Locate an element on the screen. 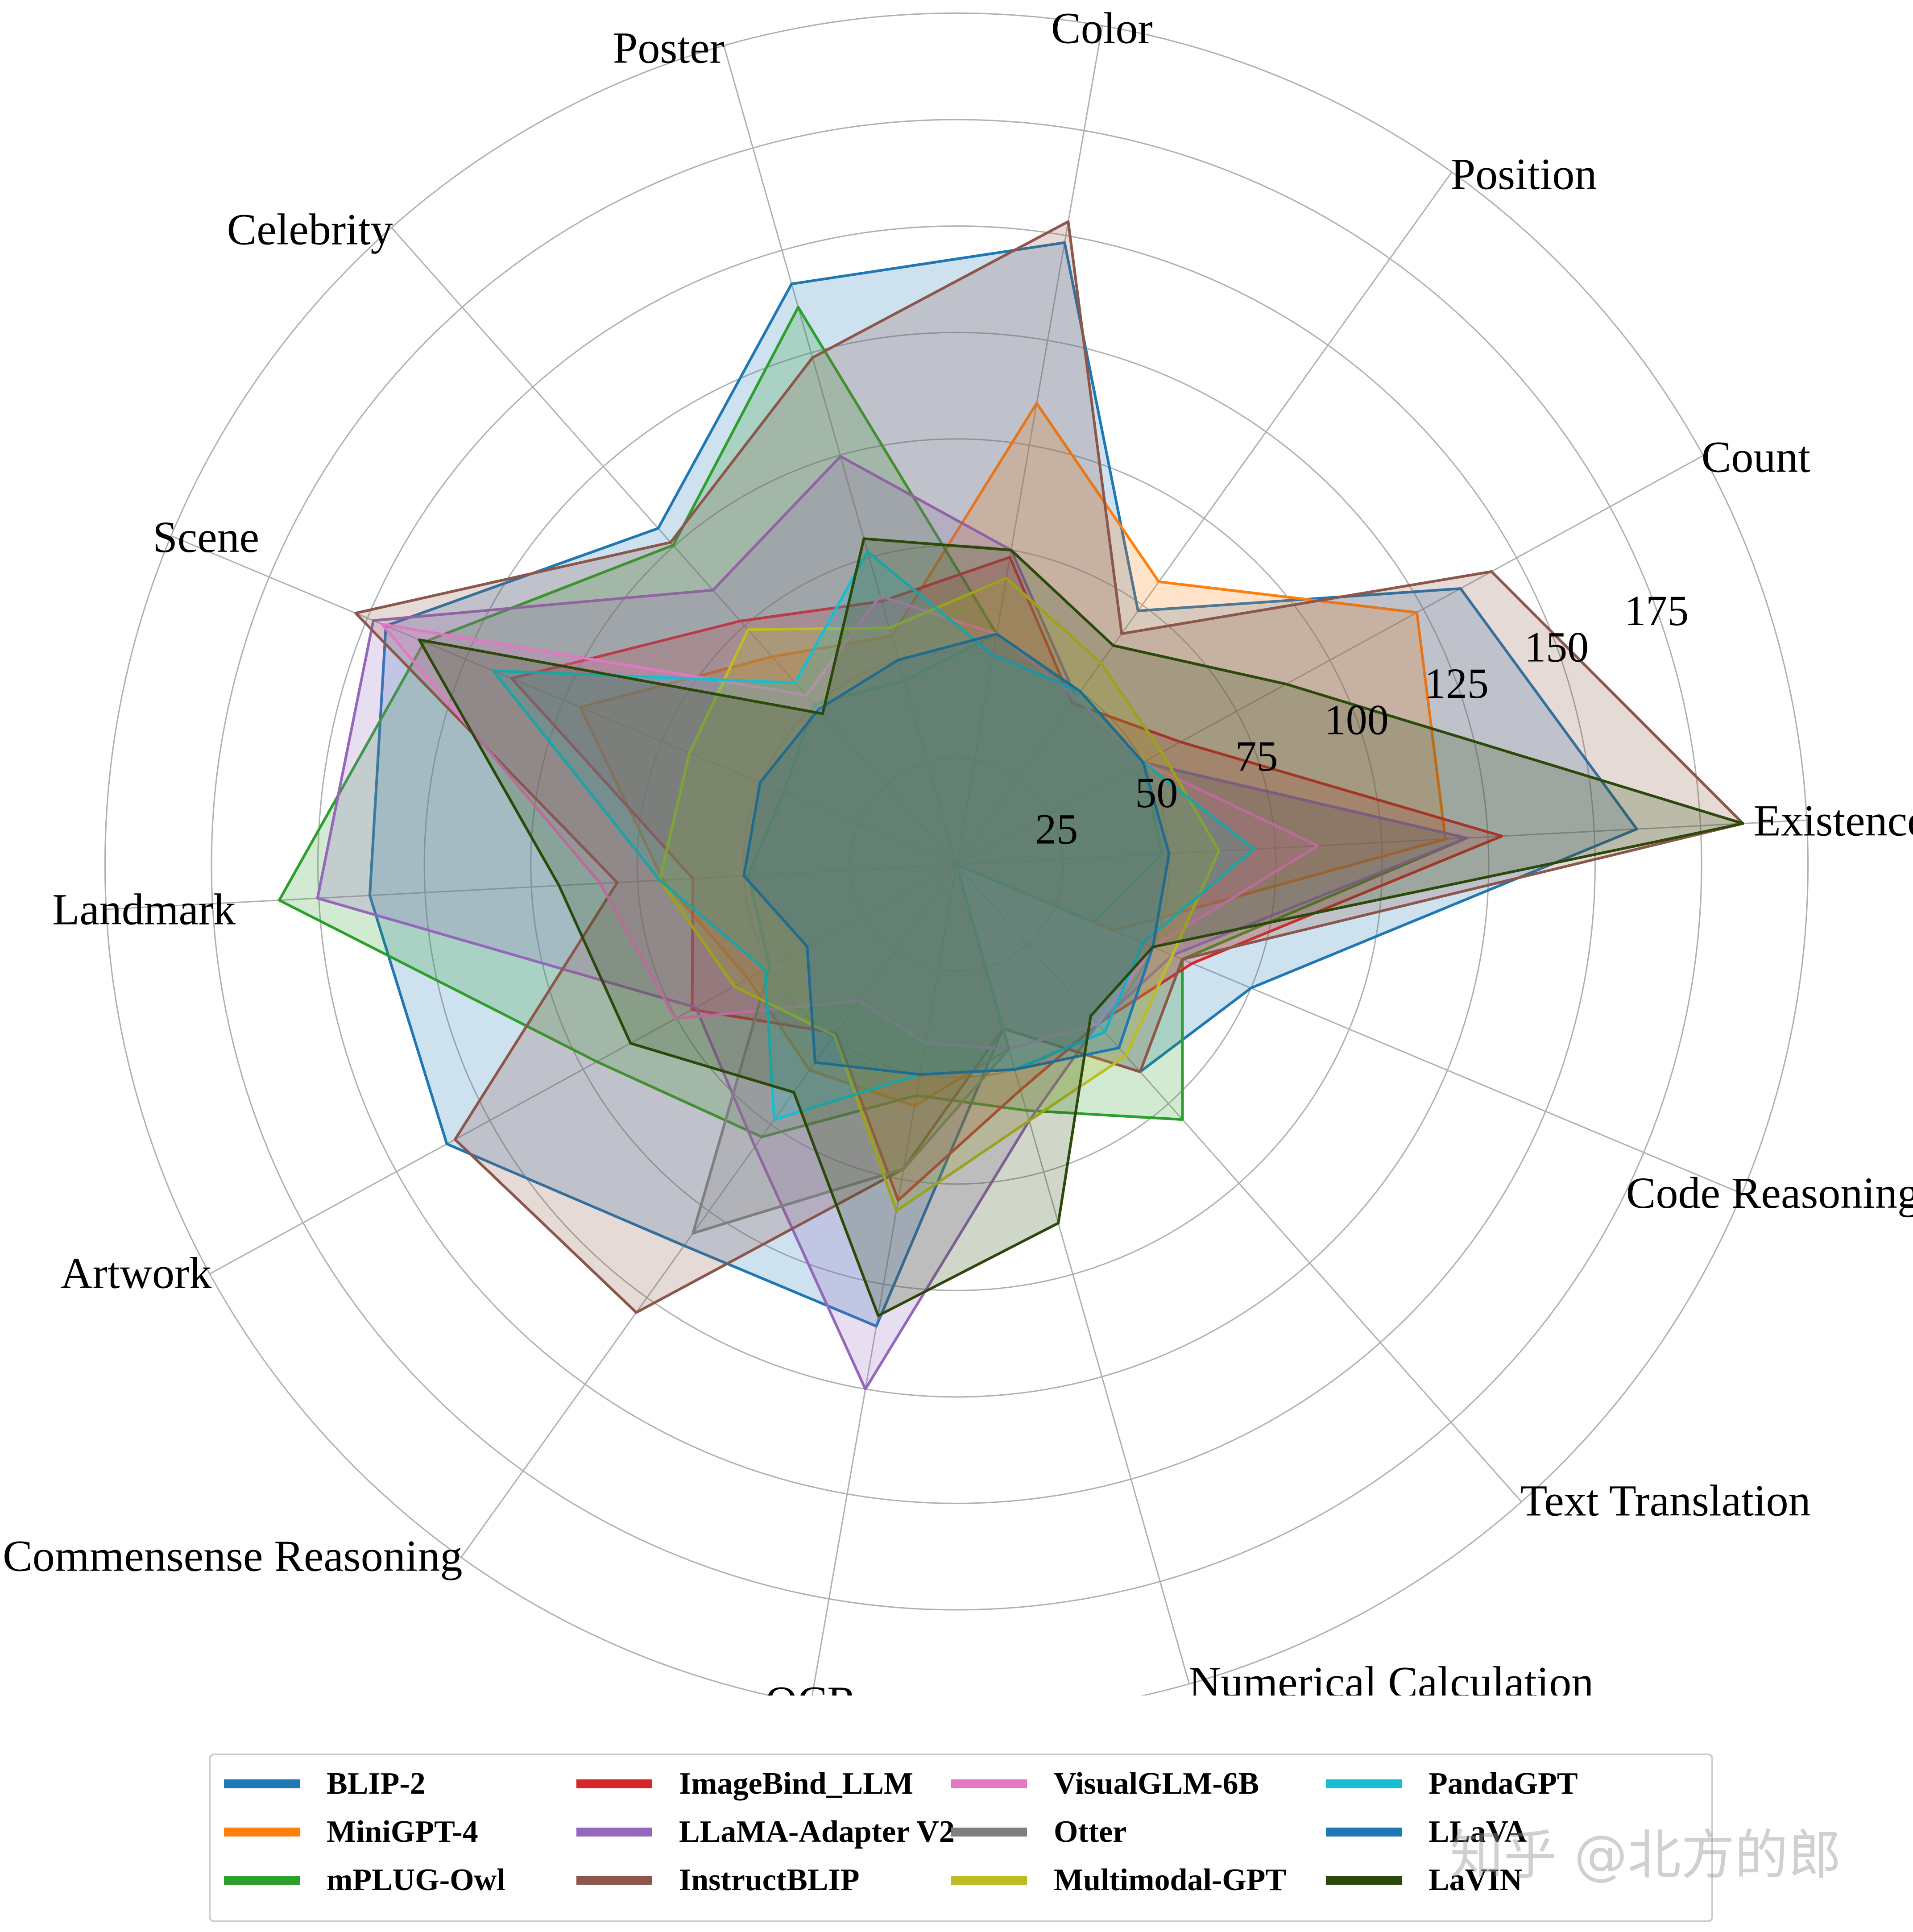 This screenshot has width=1913, height=1932. legend-label: LaVIN is located at coordinates (1476, 1880).